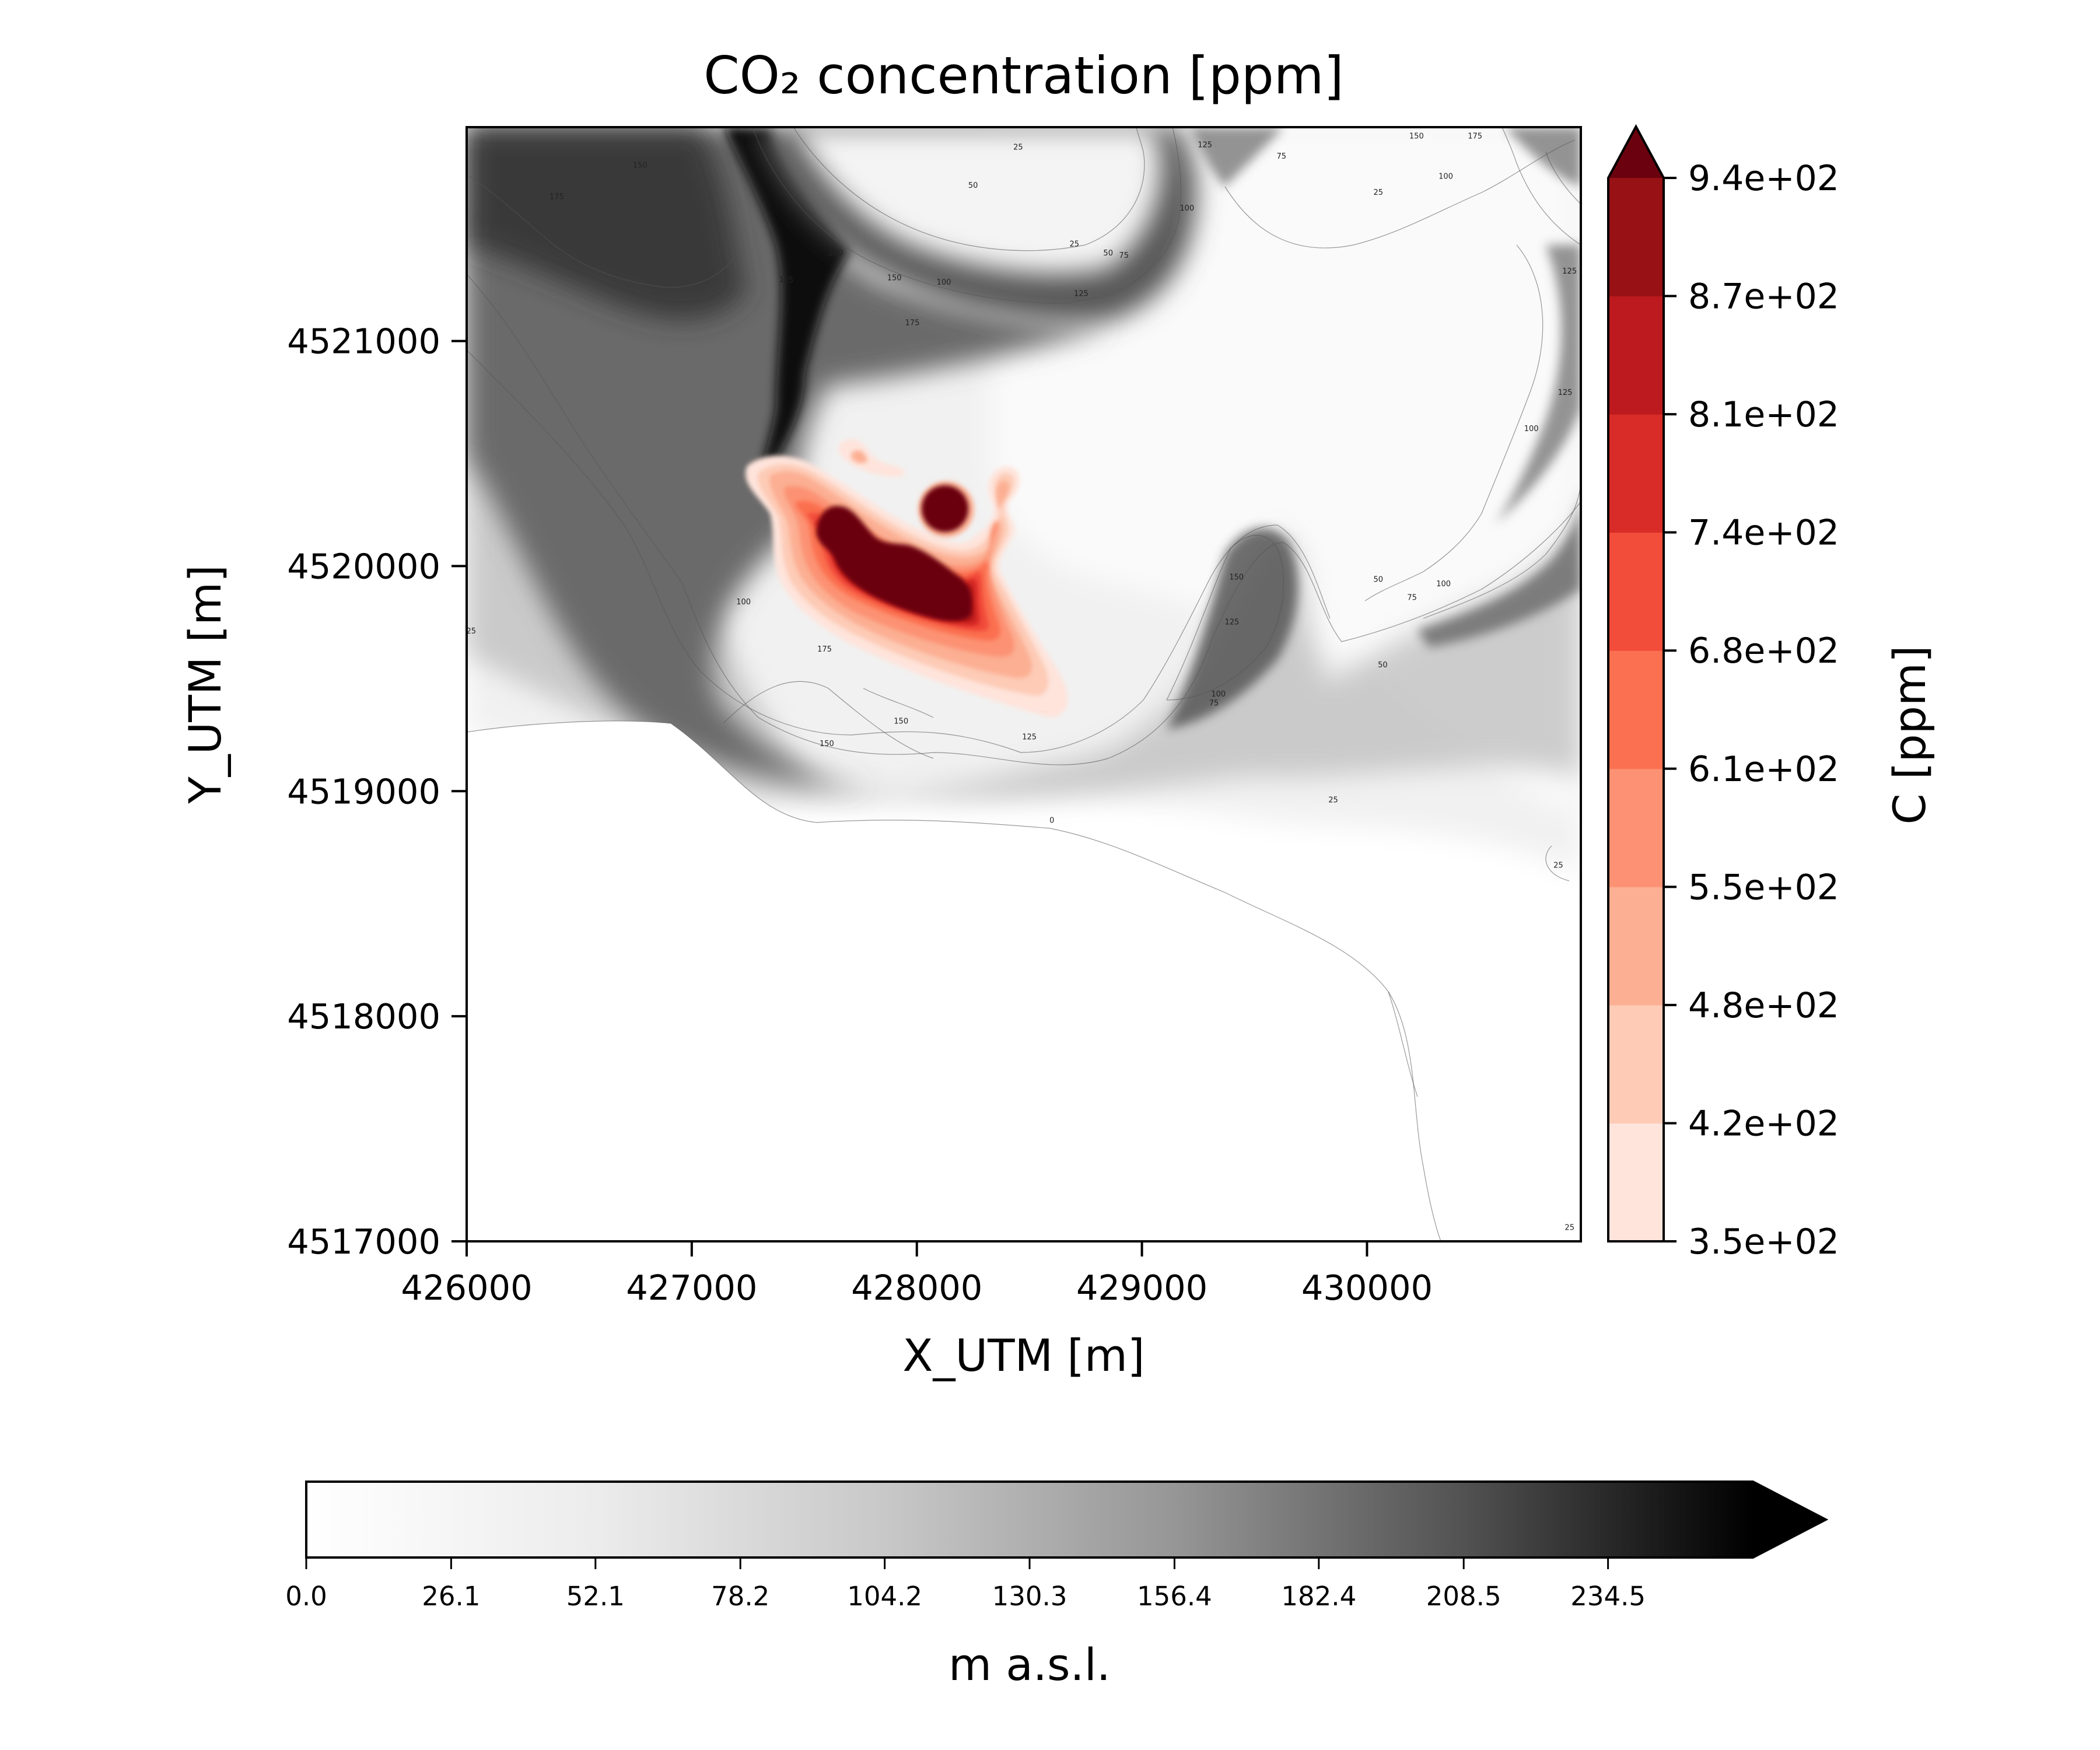 This screenshot has width=2100, height=1750. I want to click on colorbar-tick-label: 4.2e+02, so click(1763, 1123).